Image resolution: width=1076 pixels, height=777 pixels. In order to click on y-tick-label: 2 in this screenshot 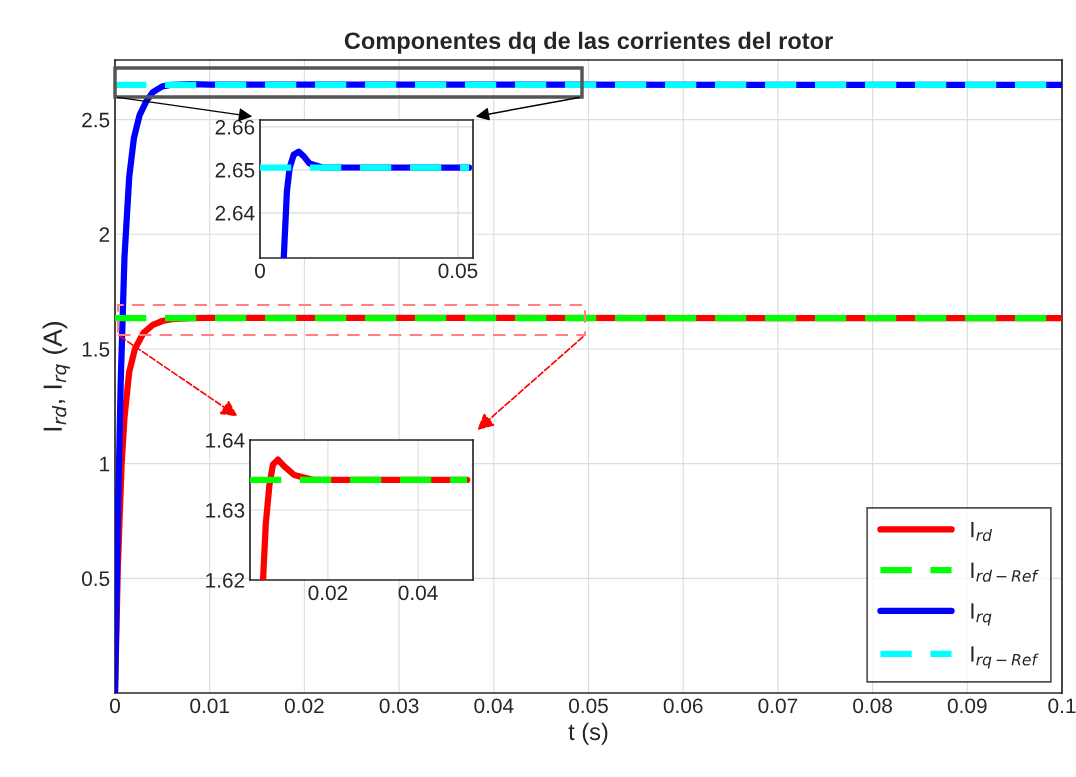, I will do `click(104, 234)`.